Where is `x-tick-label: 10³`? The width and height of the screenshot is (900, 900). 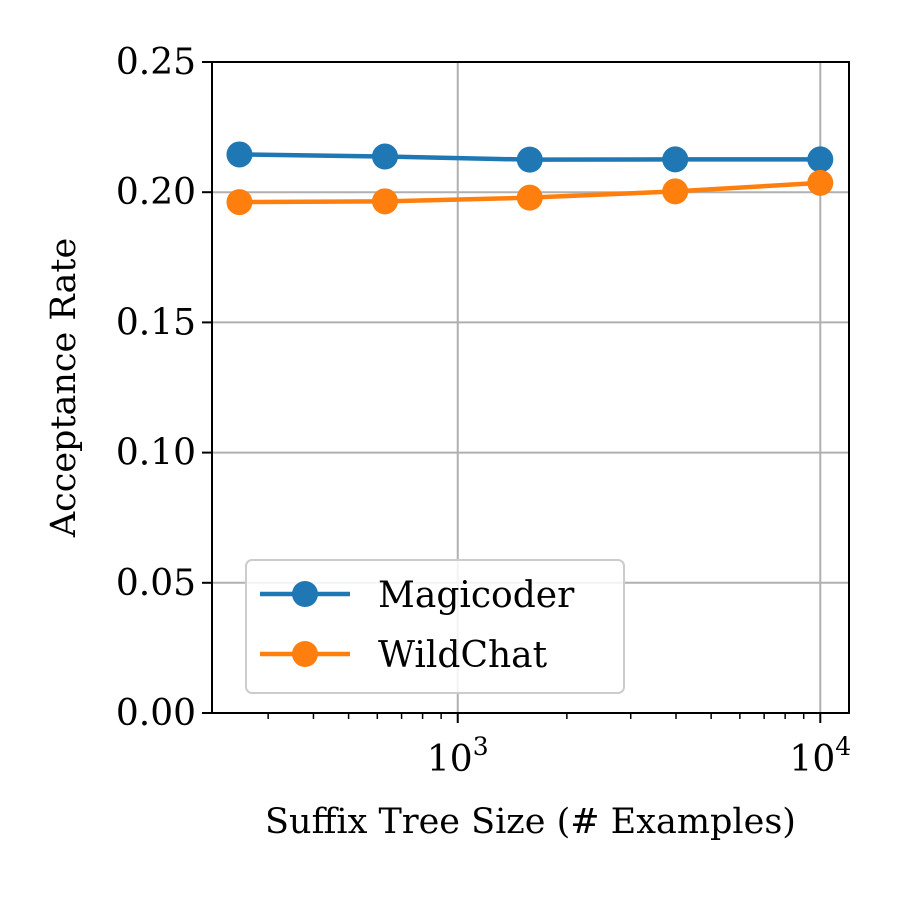
x-tick-label: 10³ is located at coordinates (458, 756).